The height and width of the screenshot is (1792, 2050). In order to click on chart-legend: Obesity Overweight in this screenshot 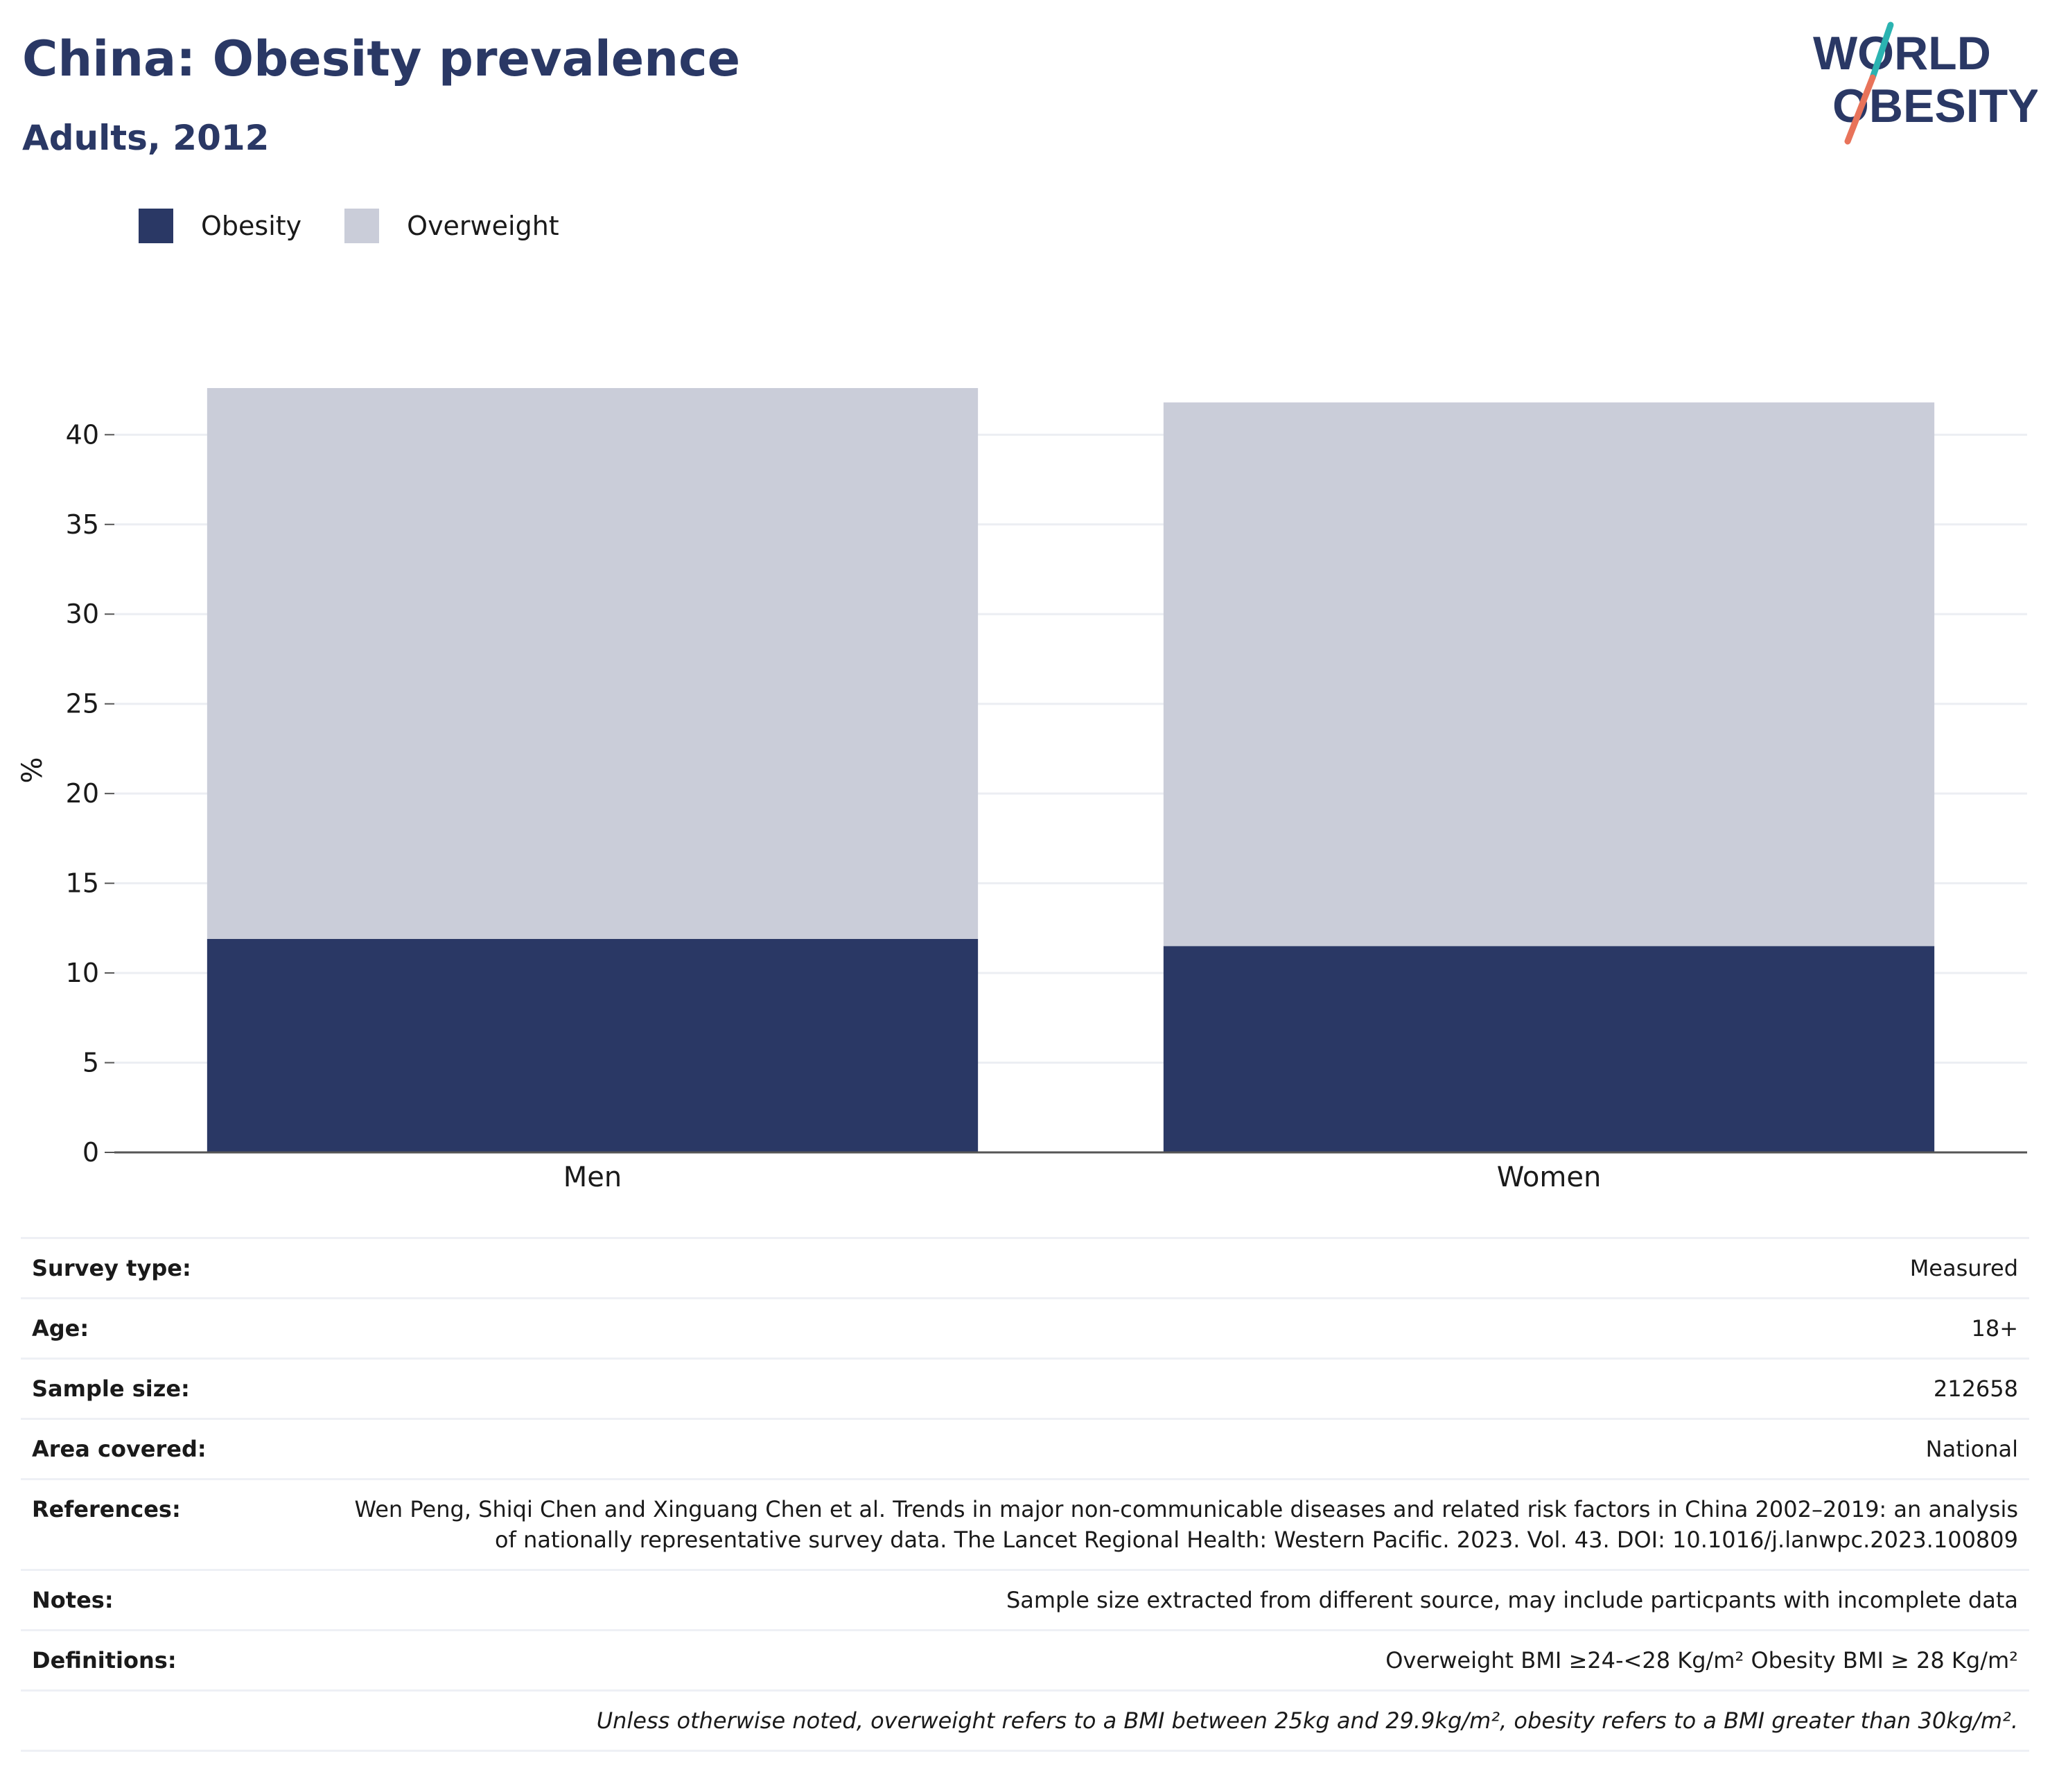, I will do `click(370, 226)`.